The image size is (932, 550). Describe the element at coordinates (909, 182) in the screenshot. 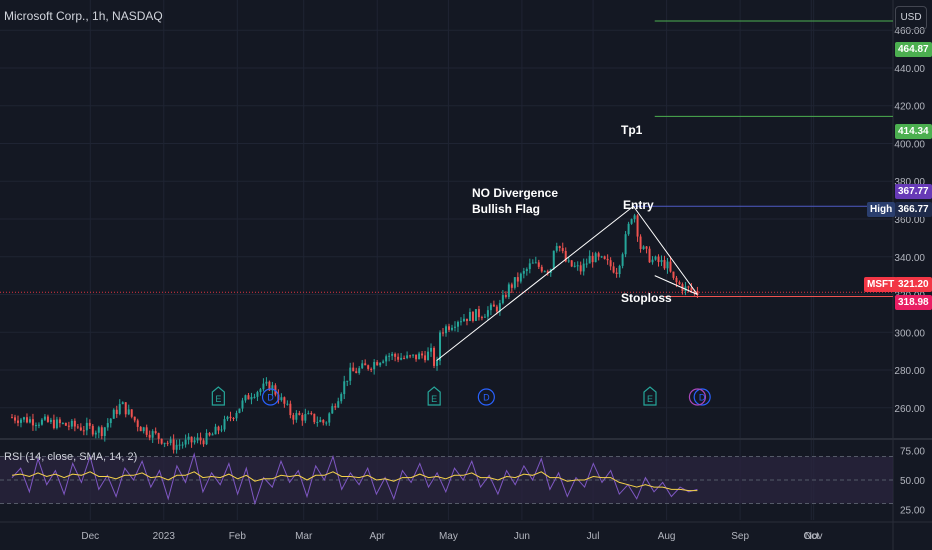

I see `price-tick-label: 380.00` at that location.